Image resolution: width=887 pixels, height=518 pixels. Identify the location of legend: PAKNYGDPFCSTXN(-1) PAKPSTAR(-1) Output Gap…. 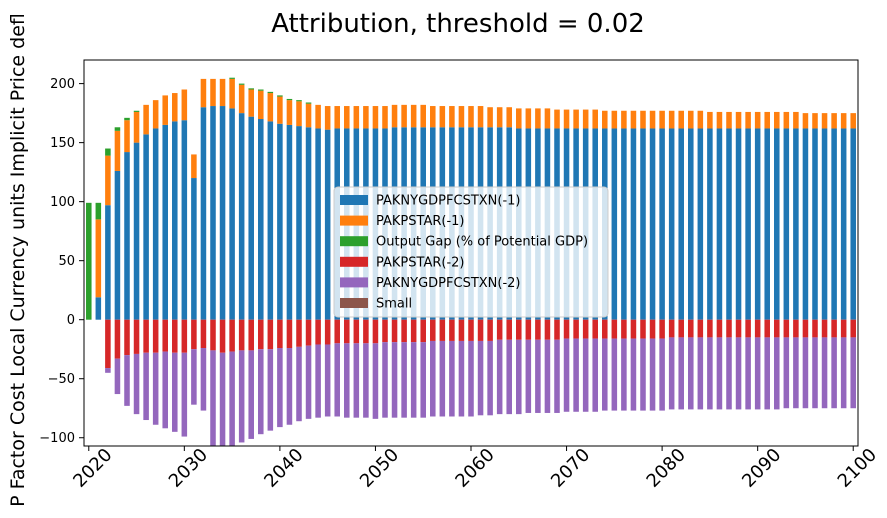
(471, 252).